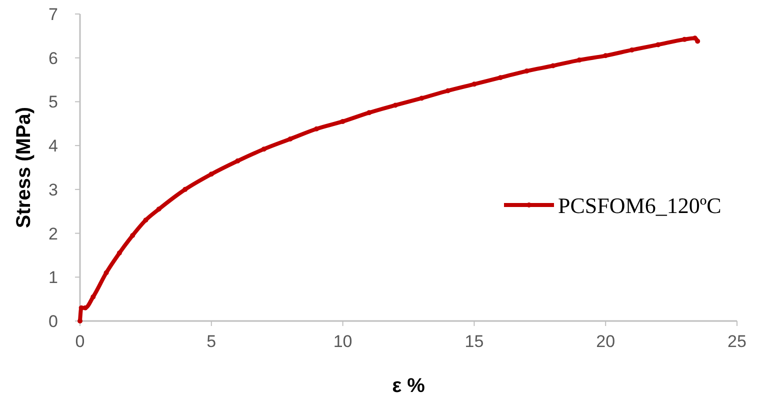  I want to click on legend-label: PCSFOM6_120ºC, so click(640, 205).